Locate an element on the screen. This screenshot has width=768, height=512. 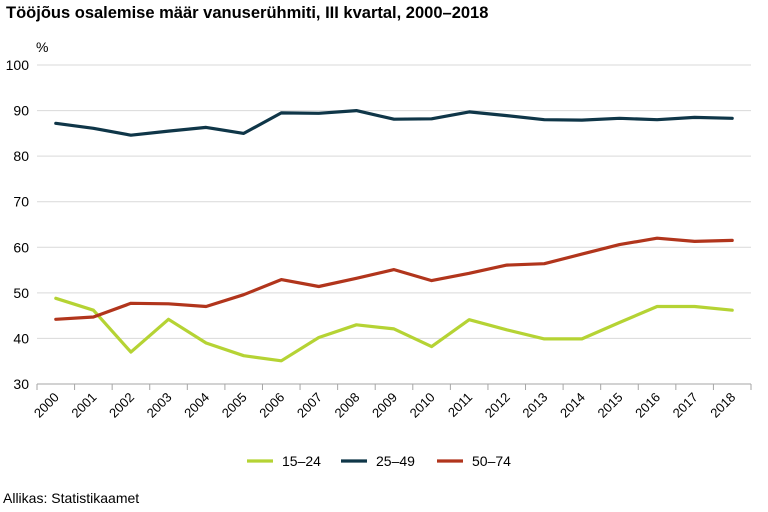
x-tick-label: 2013 is located at coordinates (534, 405).